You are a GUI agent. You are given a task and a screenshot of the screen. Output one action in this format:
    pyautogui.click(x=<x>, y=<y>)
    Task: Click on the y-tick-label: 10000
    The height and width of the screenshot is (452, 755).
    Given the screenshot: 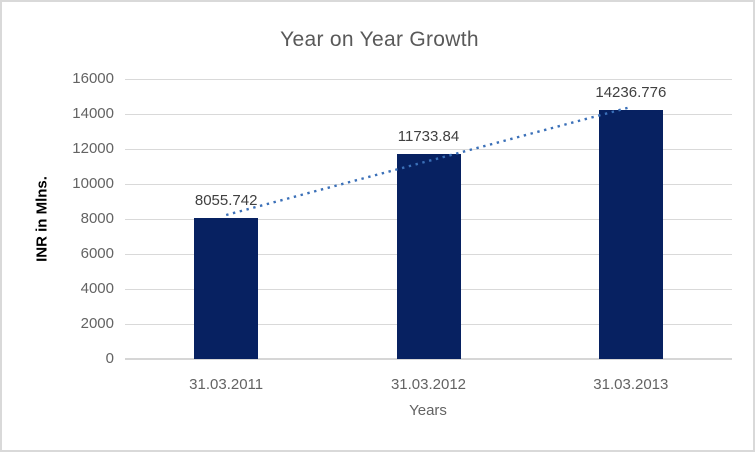 What is the action you would take?
    pyautogui.click(x=93, y=183)
    